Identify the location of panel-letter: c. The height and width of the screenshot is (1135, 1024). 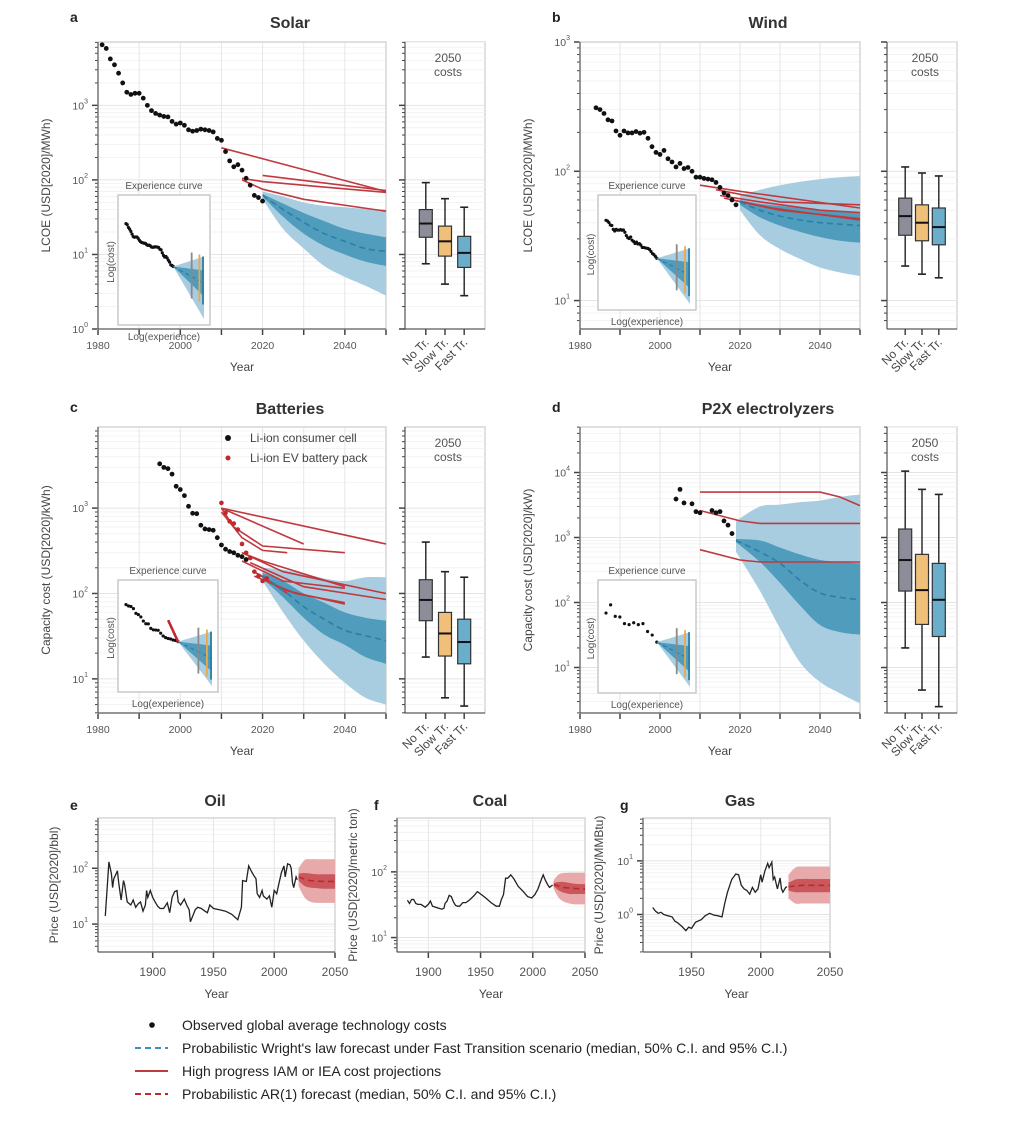
(74, 407).